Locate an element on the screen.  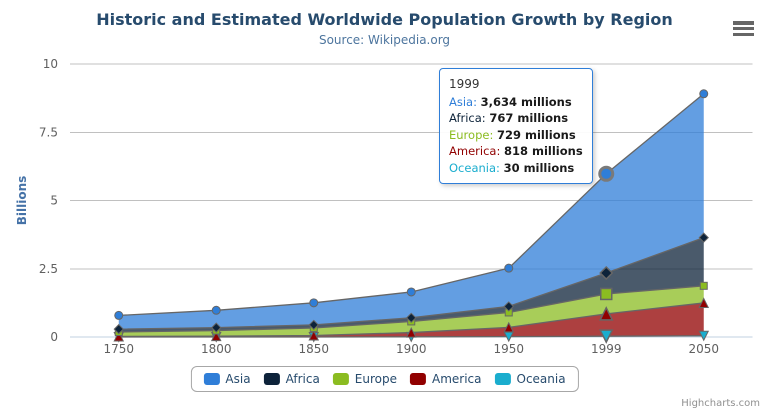
marker-oceania-1999 is located at coordinates (606, 336).